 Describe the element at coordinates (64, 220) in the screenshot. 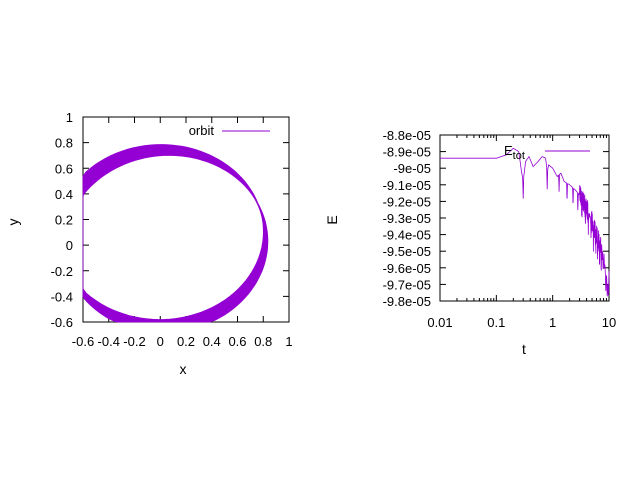

I see `orbit-y-tick-label: 0.2` at that location.